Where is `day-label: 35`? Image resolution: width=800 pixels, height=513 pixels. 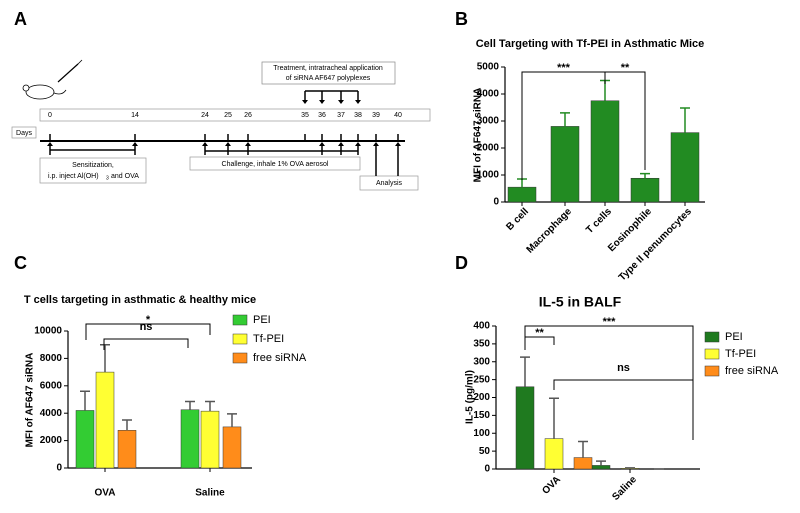
day-label: 35 is located at coordinates (305, 115).